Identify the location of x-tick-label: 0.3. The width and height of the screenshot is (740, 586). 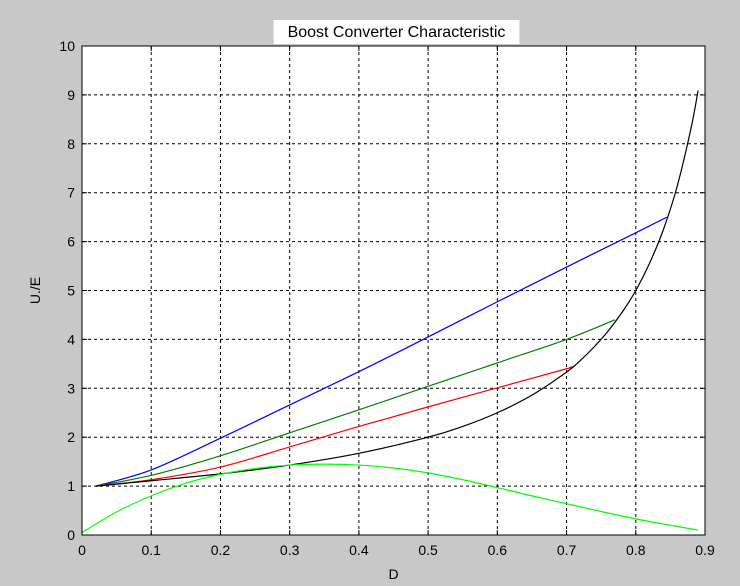
(290, 550).